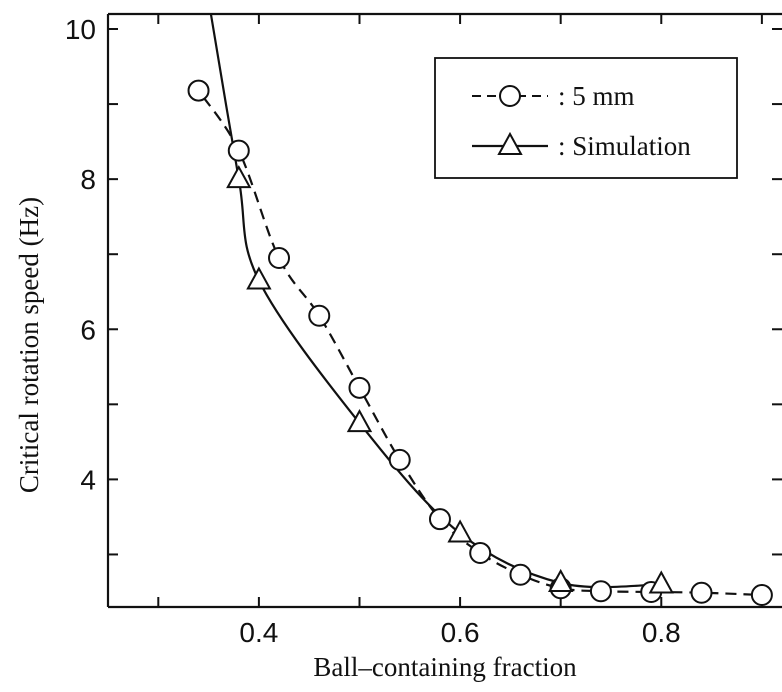  I want to click on x-tick-label: 0.4, so click(258, 632).